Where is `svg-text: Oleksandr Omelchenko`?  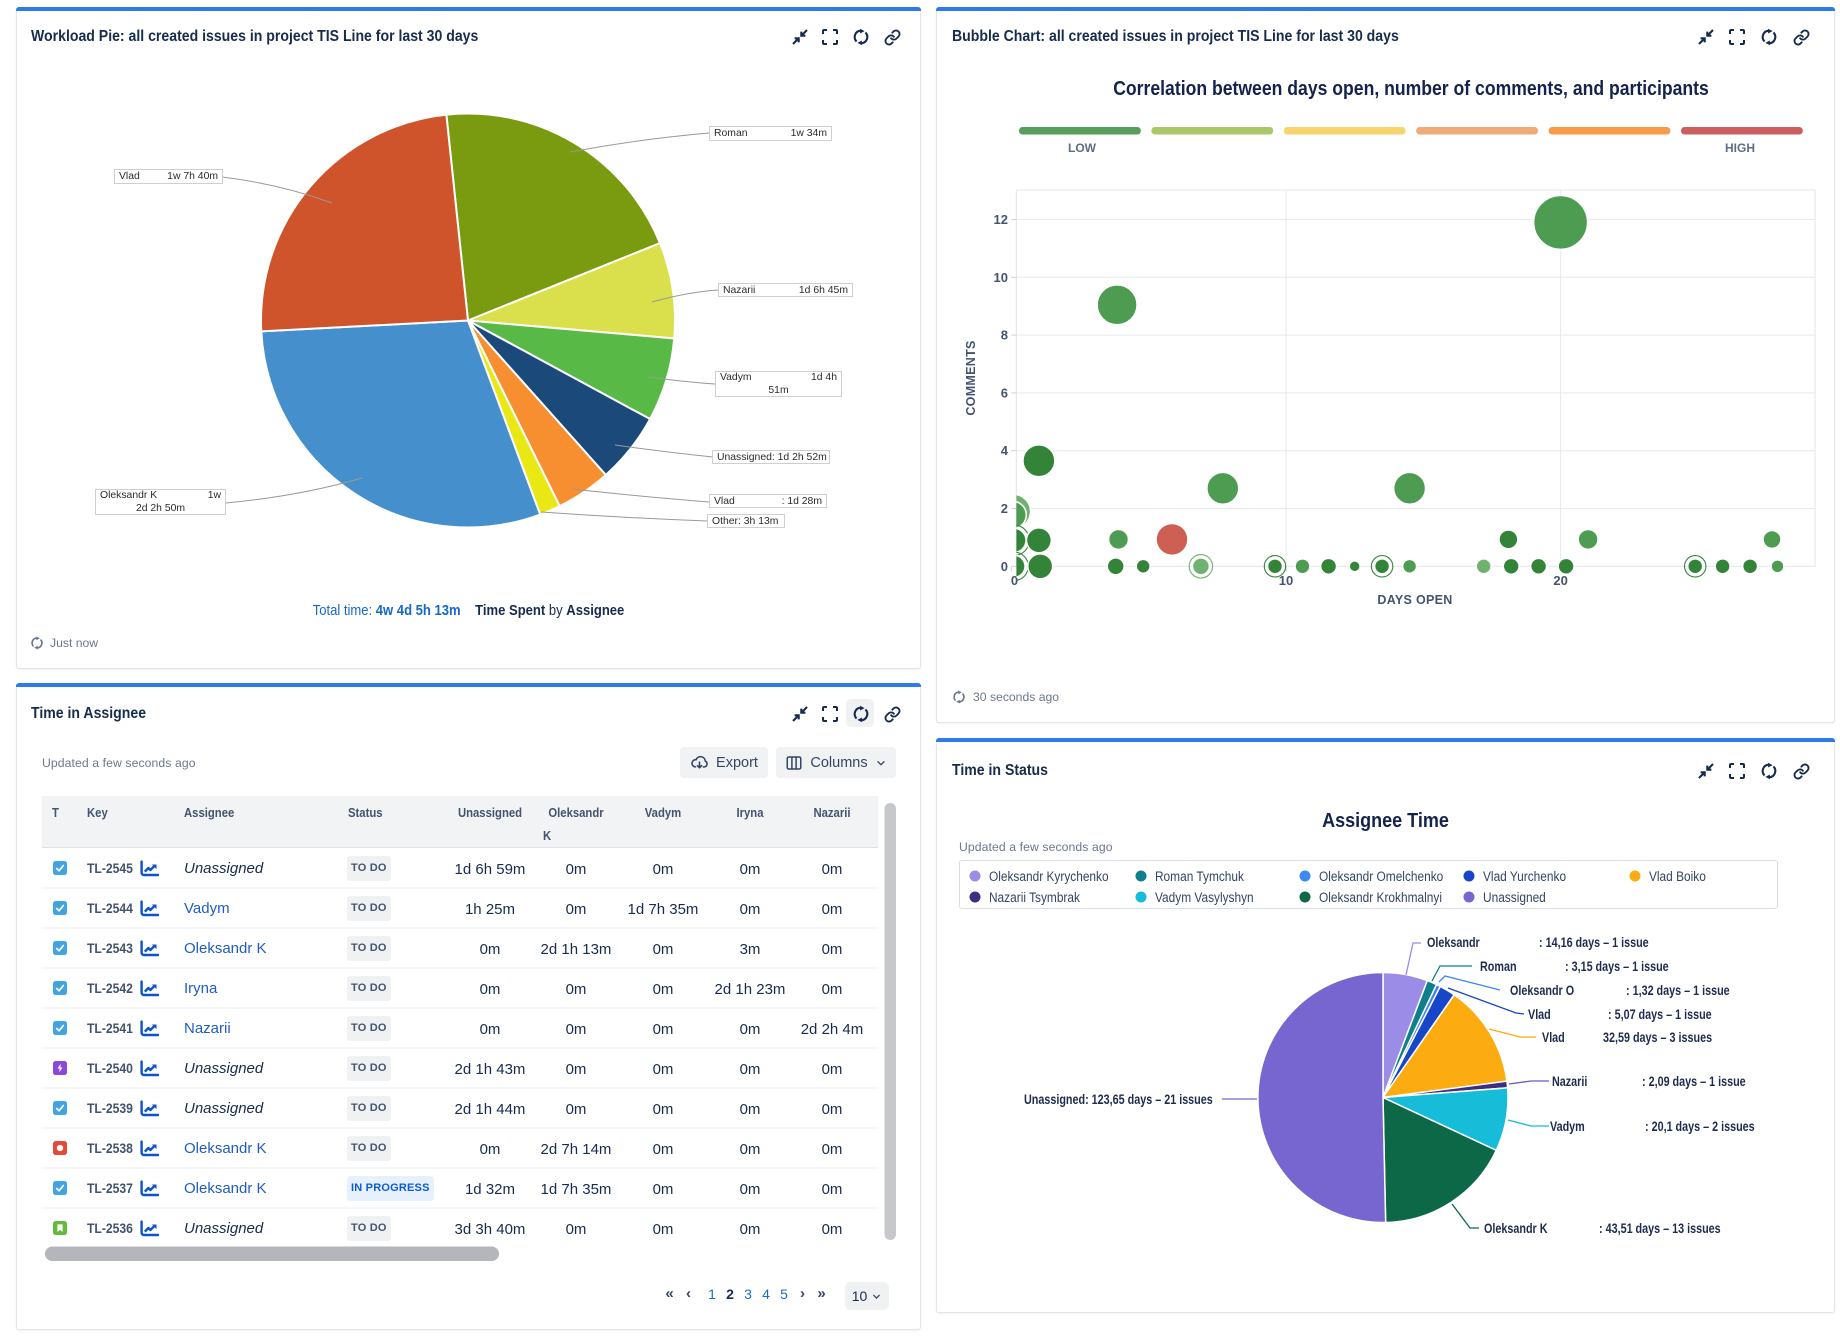 svg-text: Oleksandr Omelchenko is located at coordinates (1381, 876).